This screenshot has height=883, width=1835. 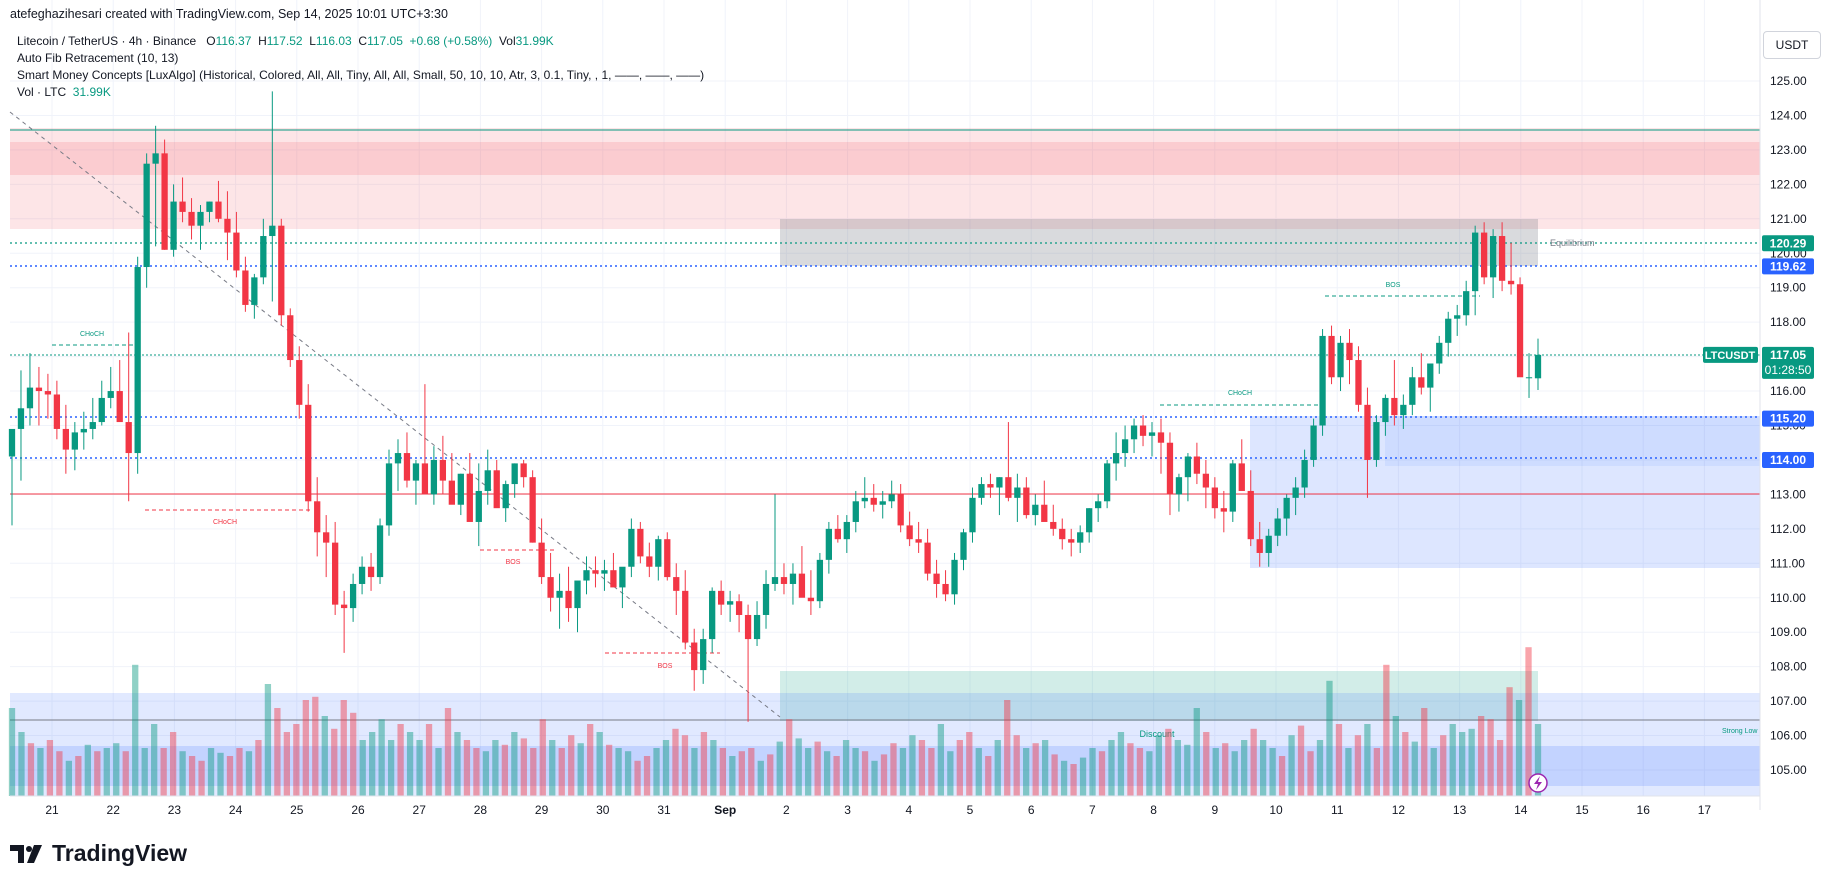 What do you see at coordinates (1788, 391) in the screenshot?
I see `y-tick-label: 116.00` at bounding box center [1788, 391].